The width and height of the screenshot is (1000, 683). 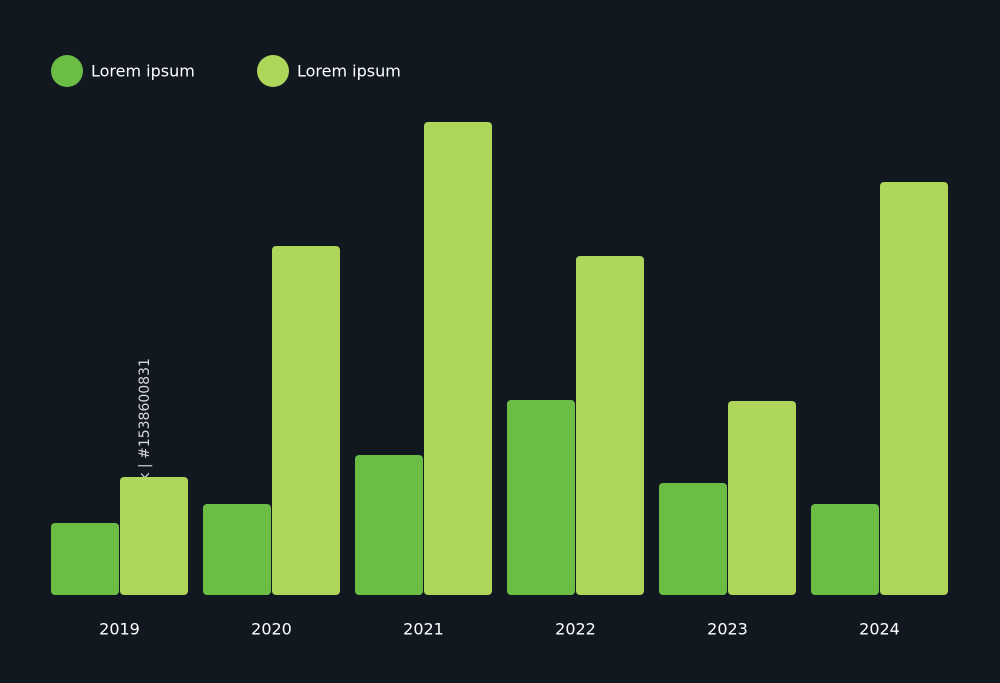 What do you see at coordinates (879, 629) in the screenshot?
I see `x-tick-label: 2024` at bounding box center [879, 629].